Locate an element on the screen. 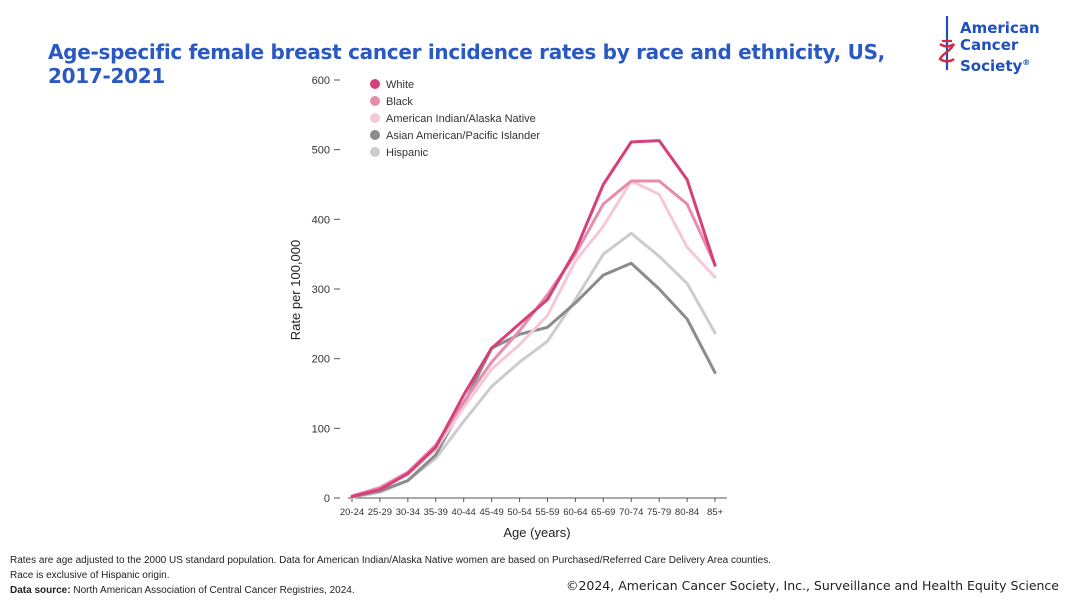 This screenshot has height=600, width=1067. x-tick-label: 45-49 is located at coordinates (491, 512).